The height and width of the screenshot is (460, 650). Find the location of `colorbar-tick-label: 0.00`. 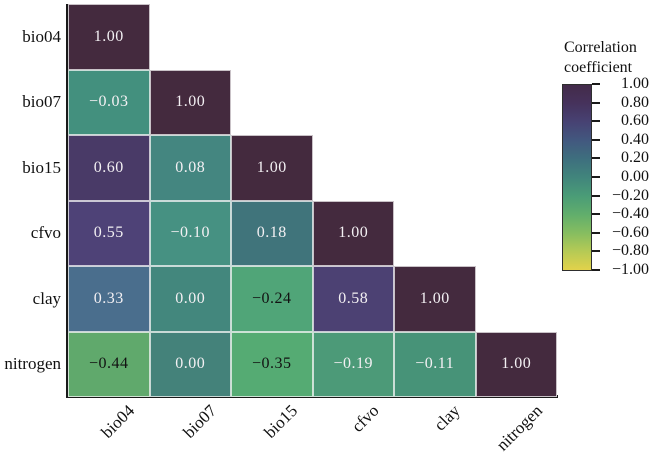

colorbar-tick-label: 0.00 is located at coordinates (635, 176).